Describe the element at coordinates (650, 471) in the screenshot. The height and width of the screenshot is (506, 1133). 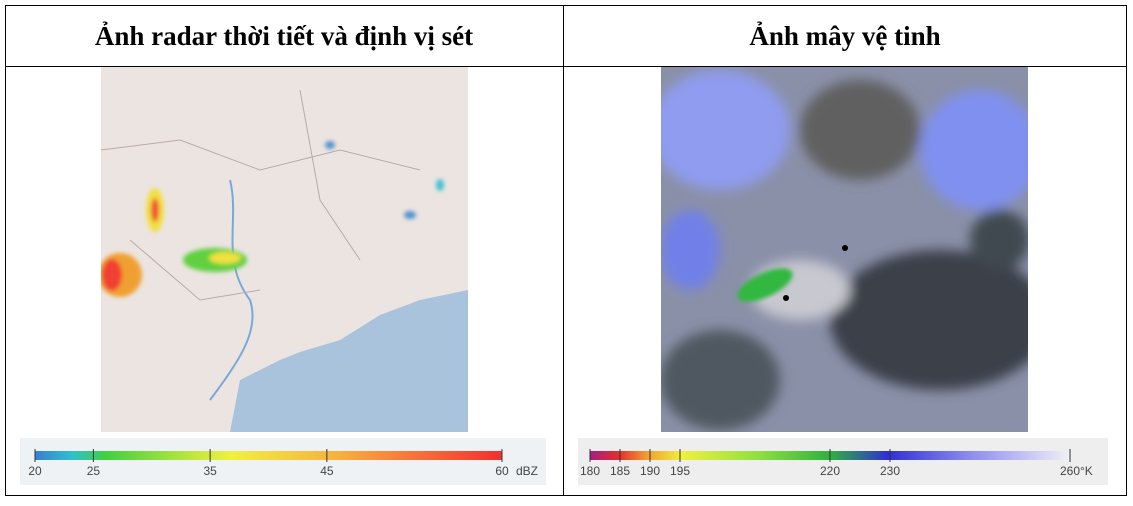
I see `colorbar-tick-label: 190` at that location.